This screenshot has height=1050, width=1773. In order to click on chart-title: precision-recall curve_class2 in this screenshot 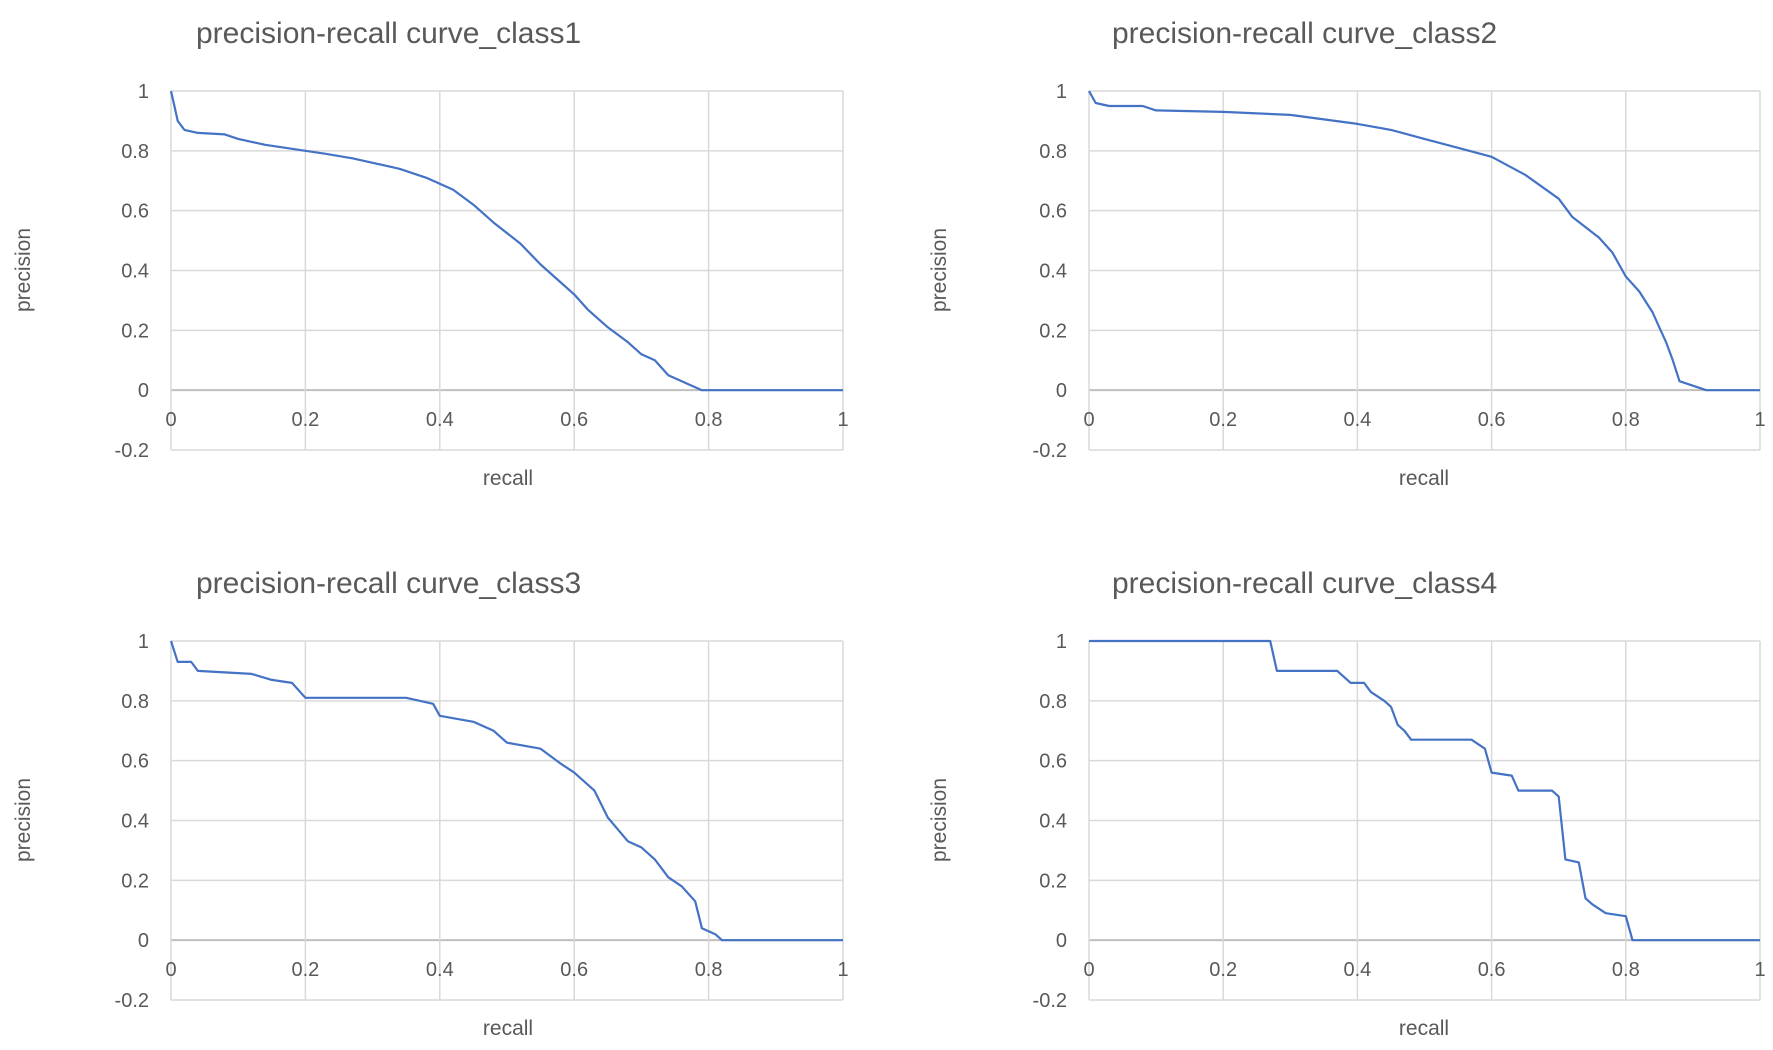, I will do `click(1304, 33)`.